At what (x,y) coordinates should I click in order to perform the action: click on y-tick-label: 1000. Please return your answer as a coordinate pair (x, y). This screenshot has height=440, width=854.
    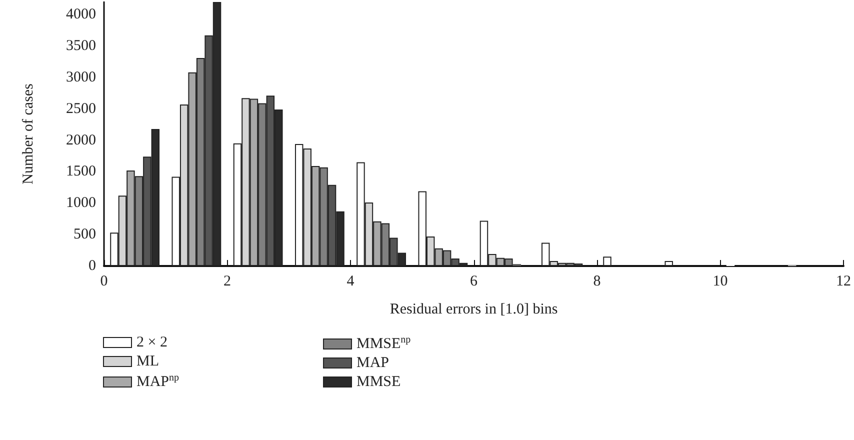
    Looking at the image, I should click on (81, 203).